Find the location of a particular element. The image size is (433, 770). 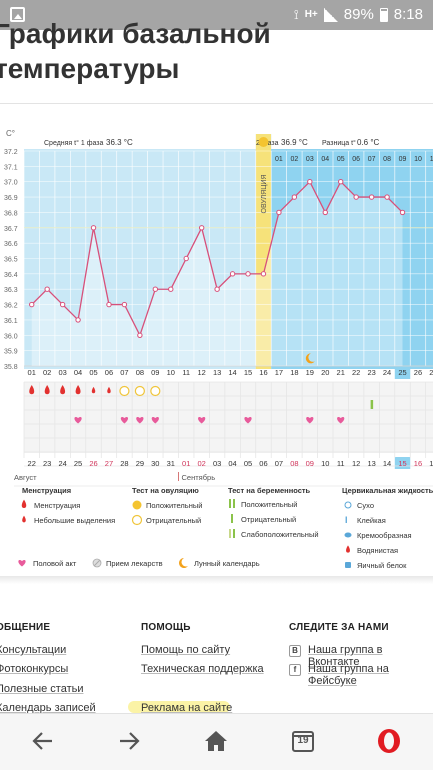

diff-value: 0.6 °C is located at coordinates (368, 142).